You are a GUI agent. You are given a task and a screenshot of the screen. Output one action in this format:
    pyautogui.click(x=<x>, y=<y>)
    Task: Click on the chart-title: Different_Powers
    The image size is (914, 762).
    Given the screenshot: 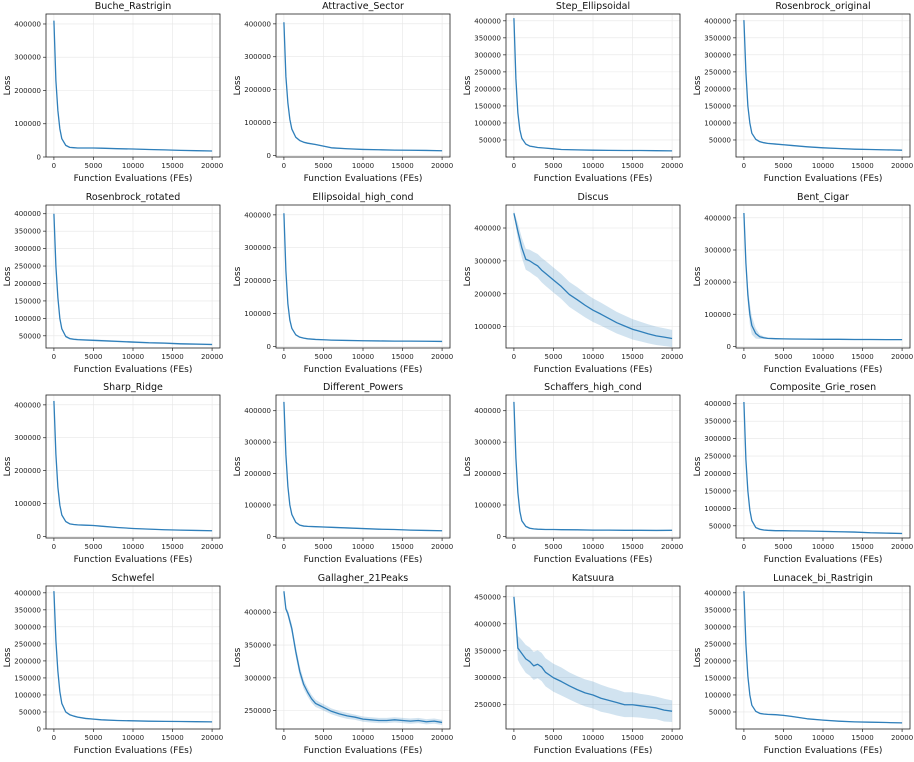 What is the action you would take?
    pyautogui.click(x=363, y=387)
    